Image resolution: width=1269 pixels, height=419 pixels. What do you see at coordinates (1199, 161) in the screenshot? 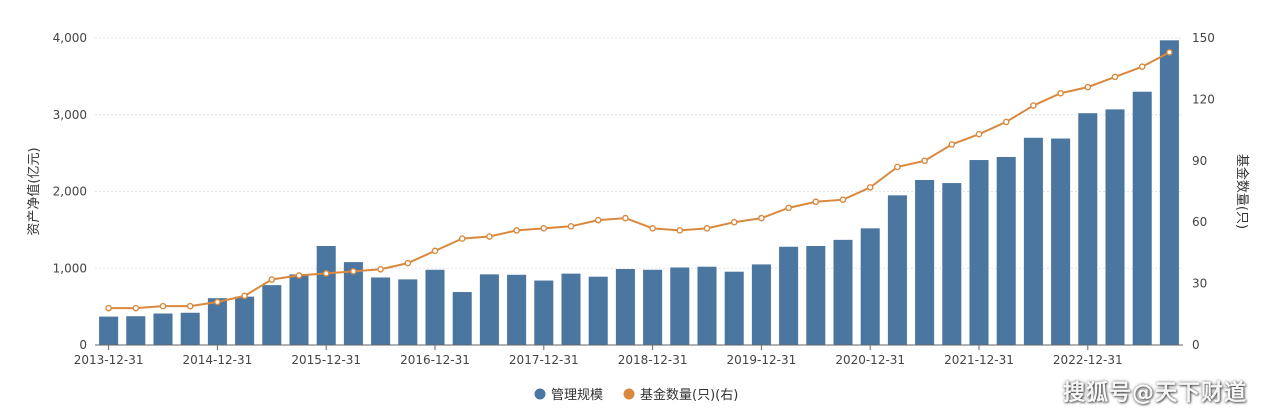
I see `y-right-tick-label: 90` at bounding box center [1199, 161].